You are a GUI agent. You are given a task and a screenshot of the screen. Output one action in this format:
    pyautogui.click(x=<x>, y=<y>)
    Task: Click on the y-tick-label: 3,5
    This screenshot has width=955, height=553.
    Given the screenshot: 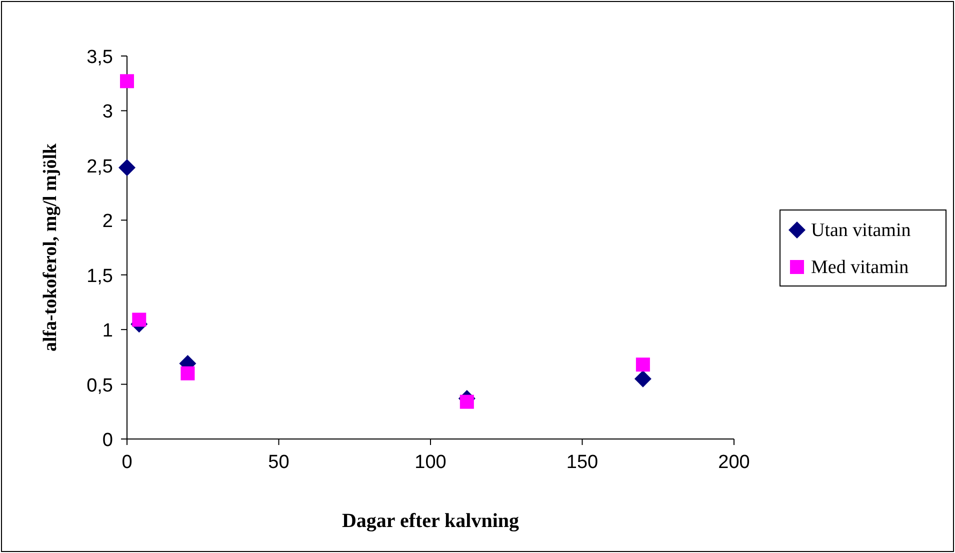 What is the action you would take?
    pyautogui.click(x=99, y=57)
    